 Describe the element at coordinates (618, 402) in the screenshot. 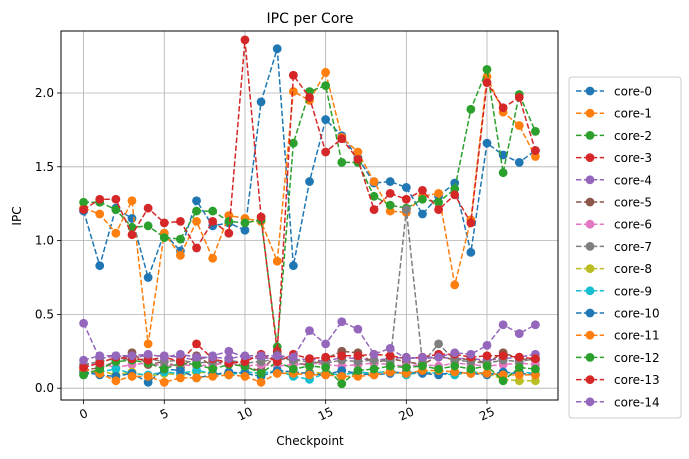

I see `legend-item: core-14` at that location.